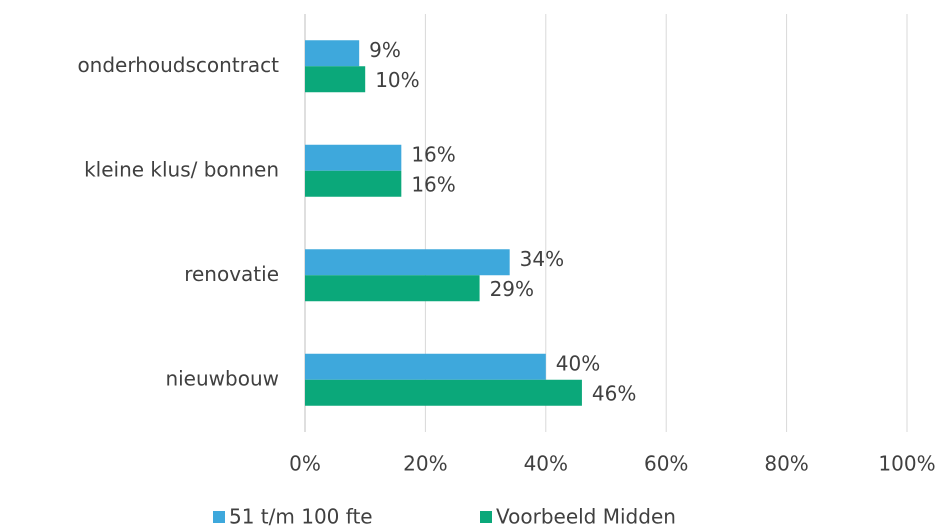 This screenshot has height=530, width=947. Describe the element at coordinates (786, 464) in the screenshot. I see `x-tick-label: 80%` at that location.